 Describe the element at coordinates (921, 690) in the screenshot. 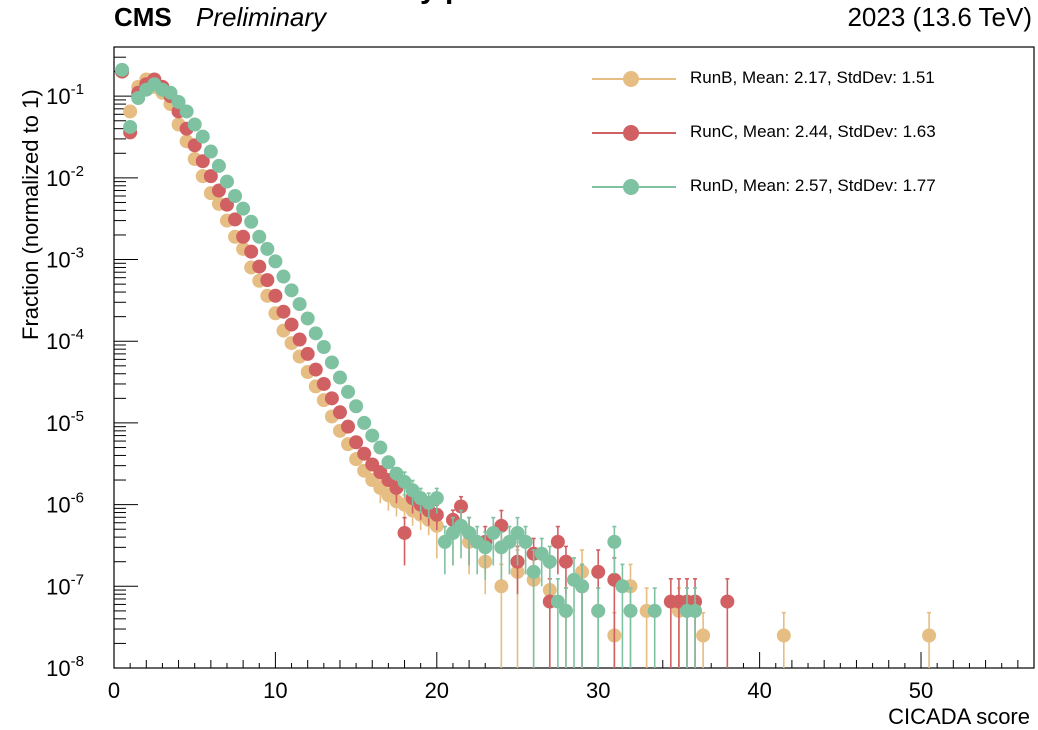

I see `x-tick-label: 50` at that location.